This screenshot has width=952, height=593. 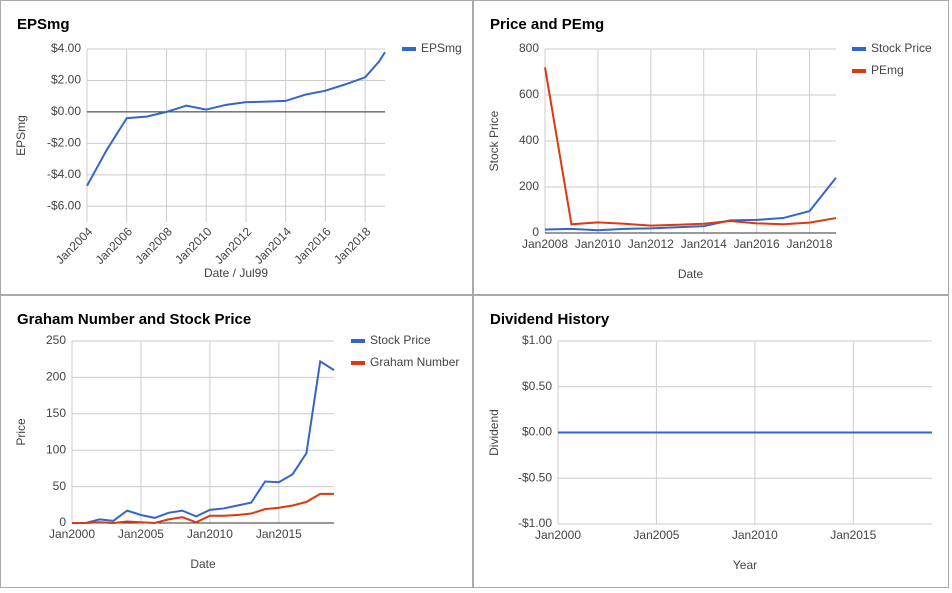 I want to click on y-tick-label: $4.00, so click(x=66, y=48).